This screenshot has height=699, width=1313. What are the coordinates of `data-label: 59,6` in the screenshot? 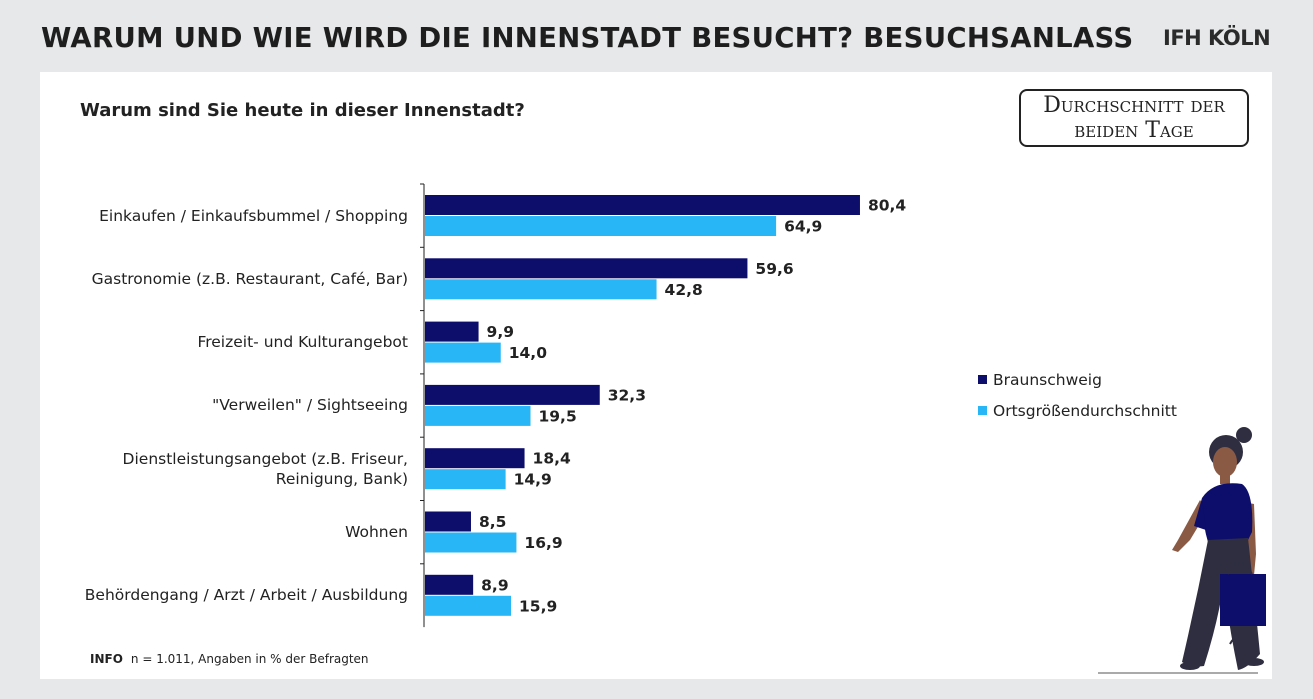 It's located at (774, 269).